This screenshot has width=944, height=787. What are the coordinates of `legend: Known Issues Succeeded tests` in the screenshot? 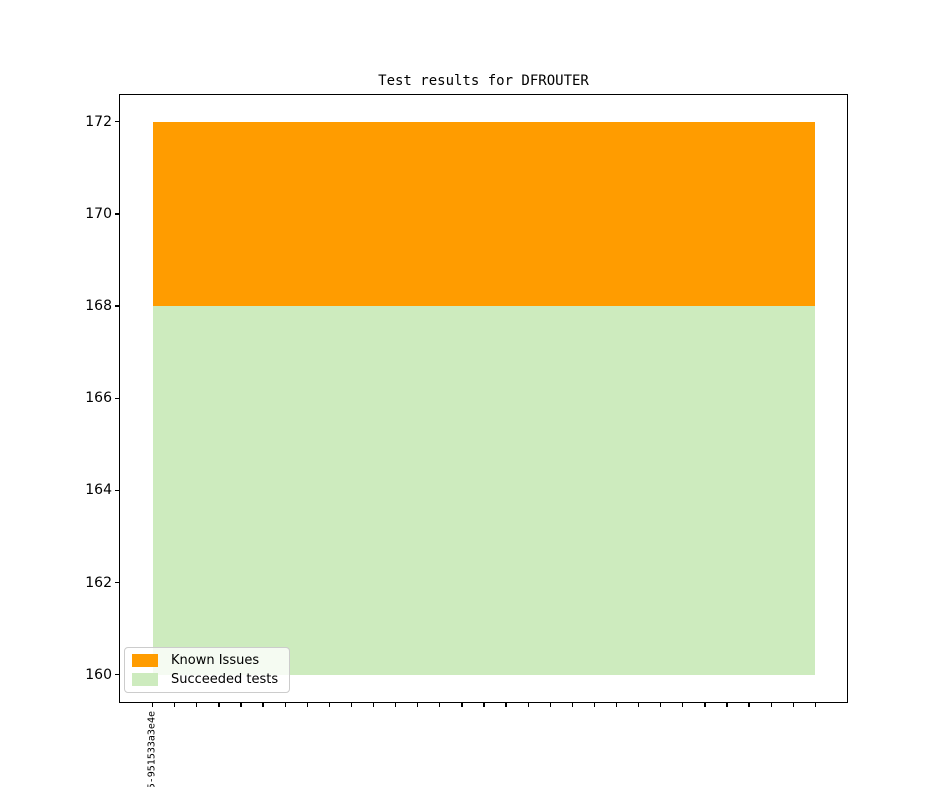 It's located at (207, 670).